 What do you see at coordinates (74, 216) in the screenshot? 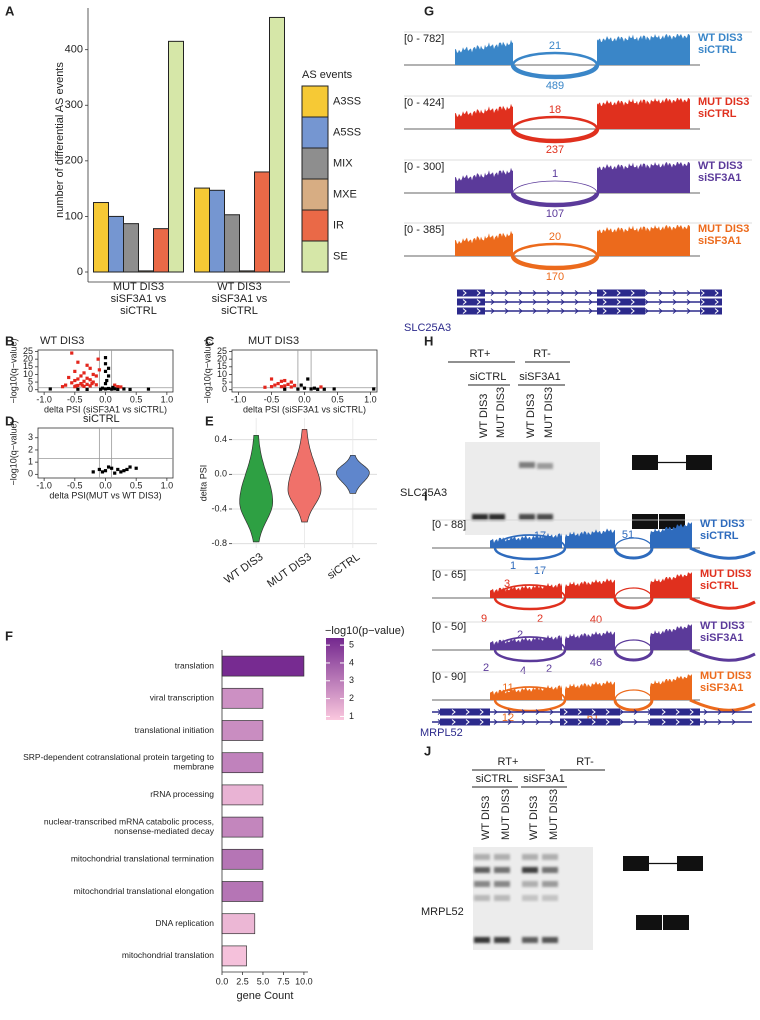
I see `y-tick-label: 100` at bounding box center [74, 216].